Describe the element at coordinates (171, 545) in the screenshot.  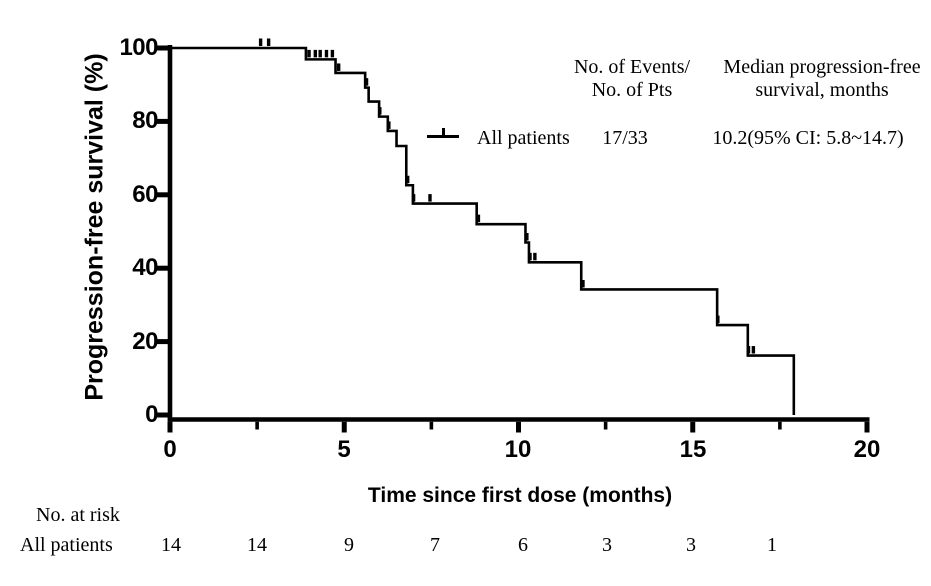
I see `risk-count-0: 14` at that location.